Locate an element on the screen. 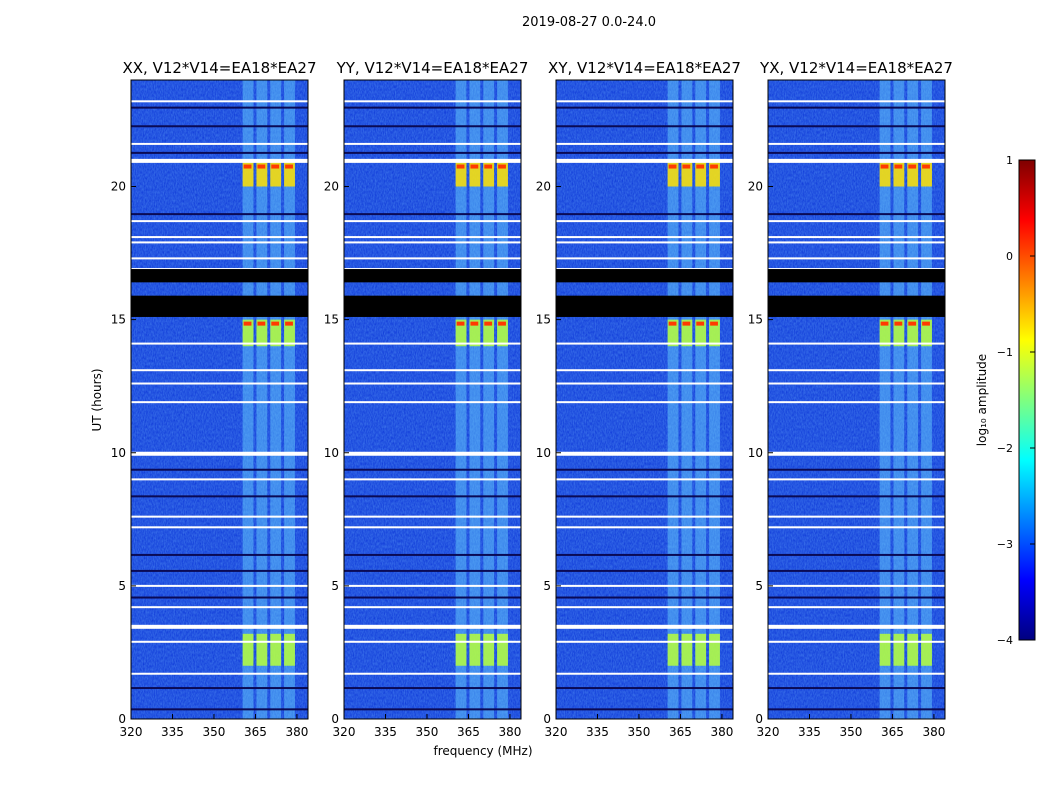  panel-title: XY, V12*V14=EA18*EA27 is located at coordinates (644, 68).